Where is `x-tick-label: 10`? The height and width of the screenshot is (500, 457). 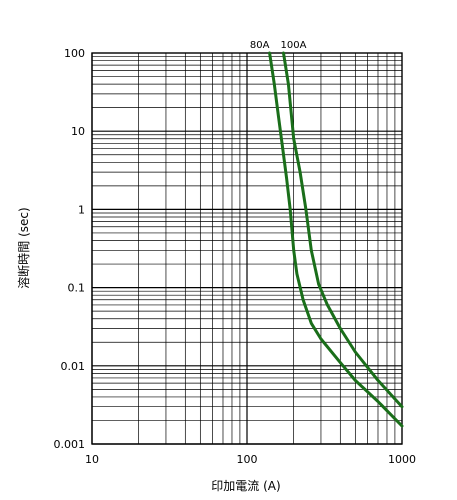 x-tick-label: 10 is located at coordinates (92, 459).